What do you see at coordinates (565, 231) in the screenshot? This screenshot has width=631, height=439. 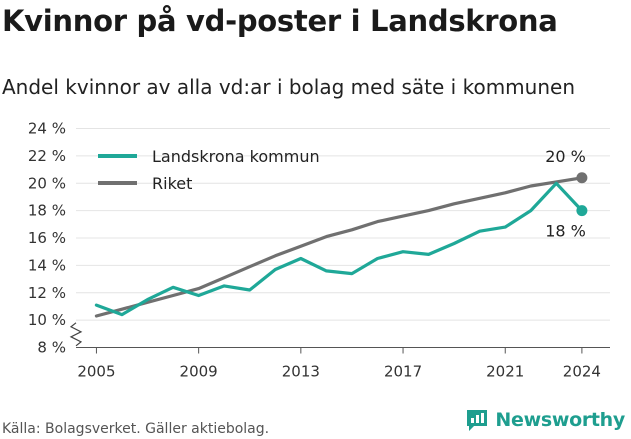 I see `end-label-landskrona: 18 %` at bounding box center [565, 231].